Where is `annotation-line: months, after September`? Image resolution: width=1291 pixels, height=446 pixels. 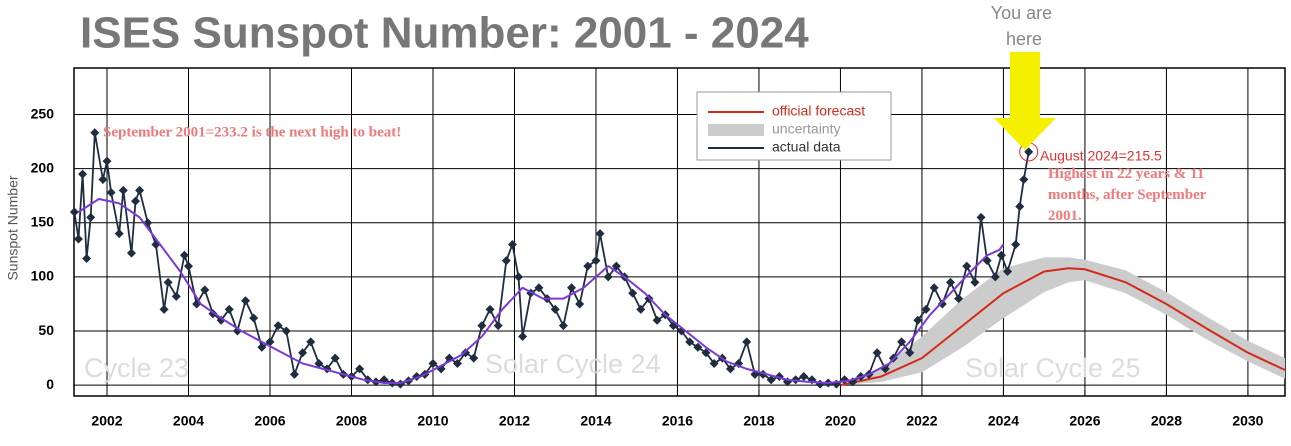 annotation-line: months, after September is located at coordinates (1127, 195).